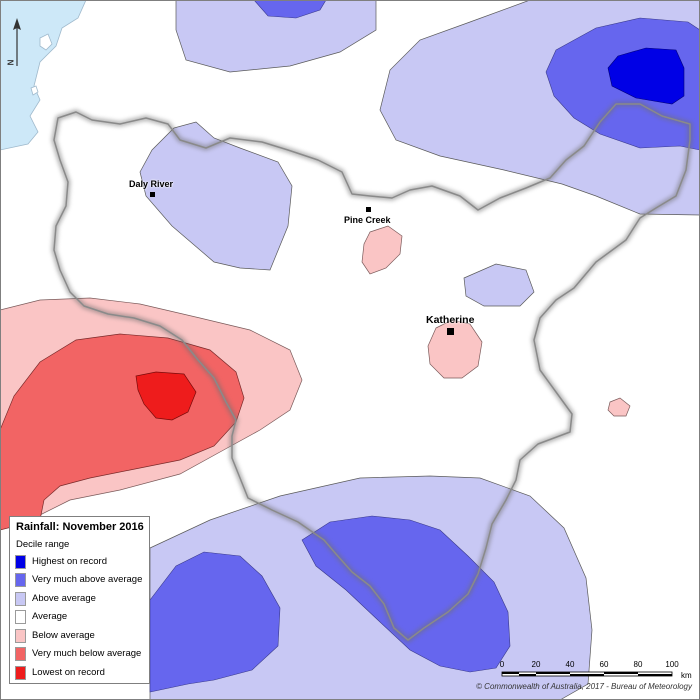 The height and width of the screenshot is (700, 700). What do you see at coordinates (151, 184) in the screenshot?
I see `daly-river-label: Daly River` at bounding box center [151, 184].